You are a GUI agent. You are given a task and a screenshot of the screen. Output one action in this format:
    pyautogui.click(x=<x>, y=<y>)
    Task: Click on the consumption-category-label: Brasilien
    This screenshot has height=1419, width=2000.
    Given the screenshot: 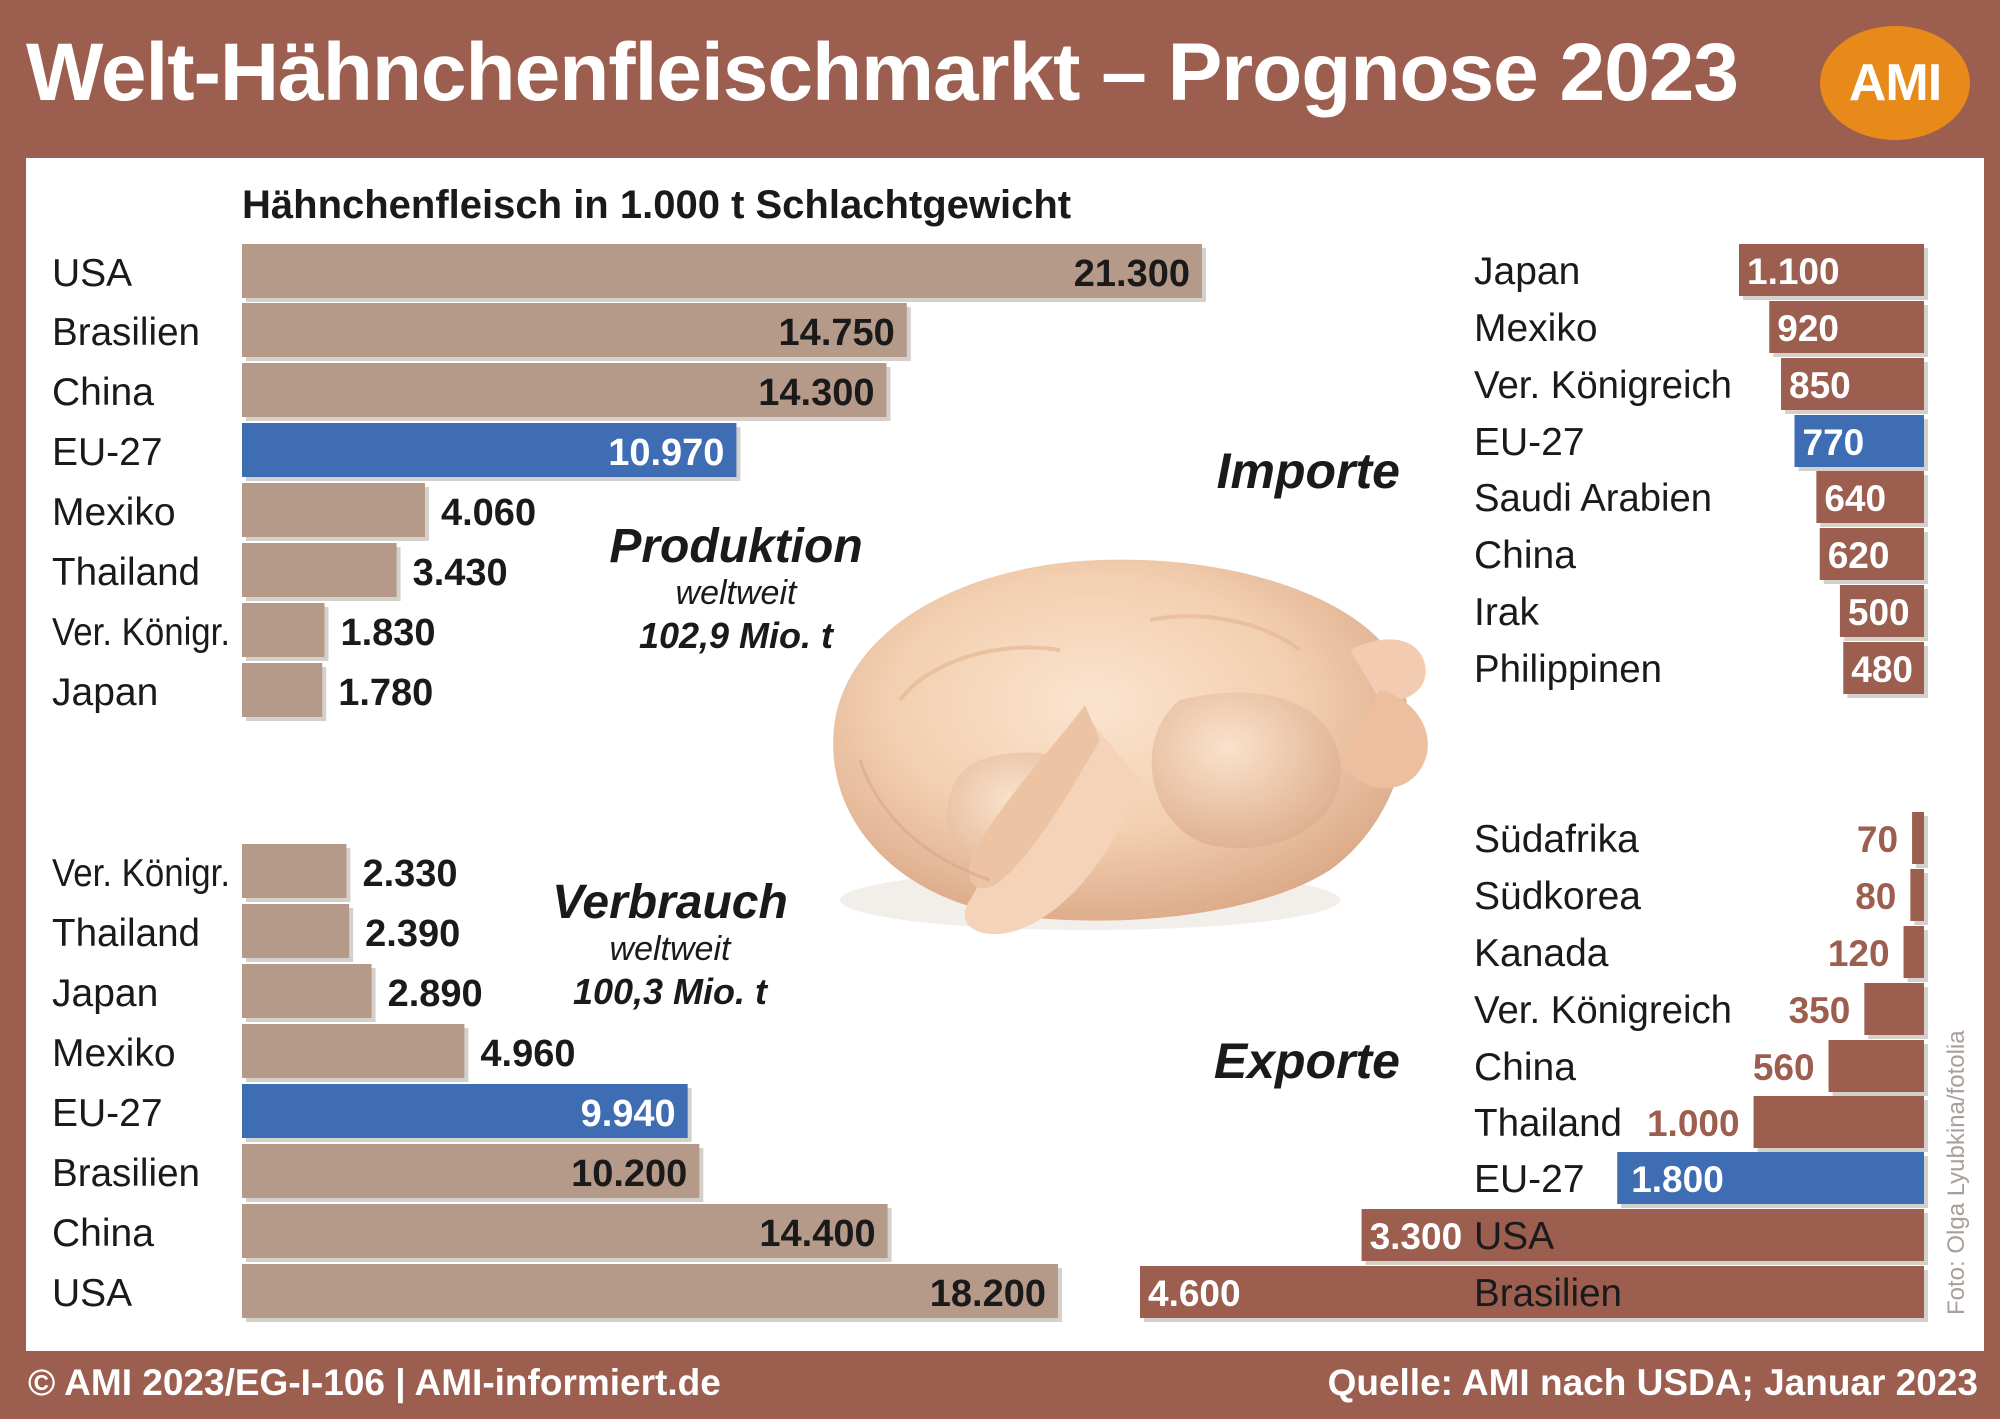 What is the action you would take?
    pyautogui.click(x=126, y=1173)
    